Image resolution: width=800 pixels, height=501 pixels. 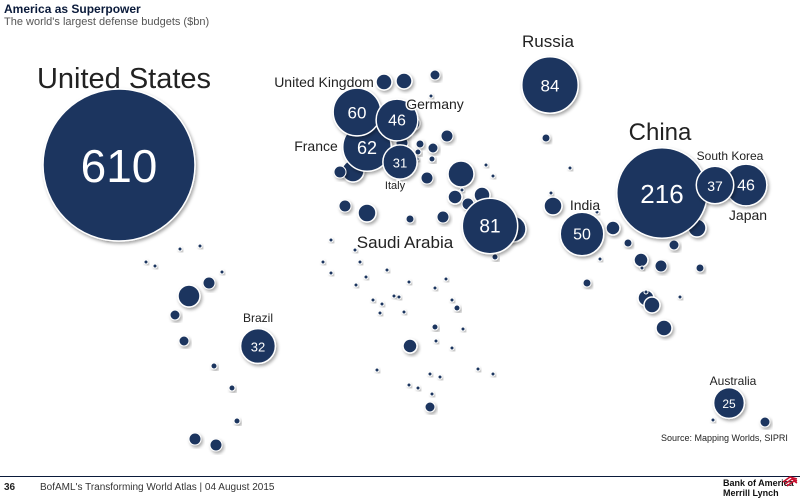 I want to click on bubble-russia, so click(x=550, y=85).